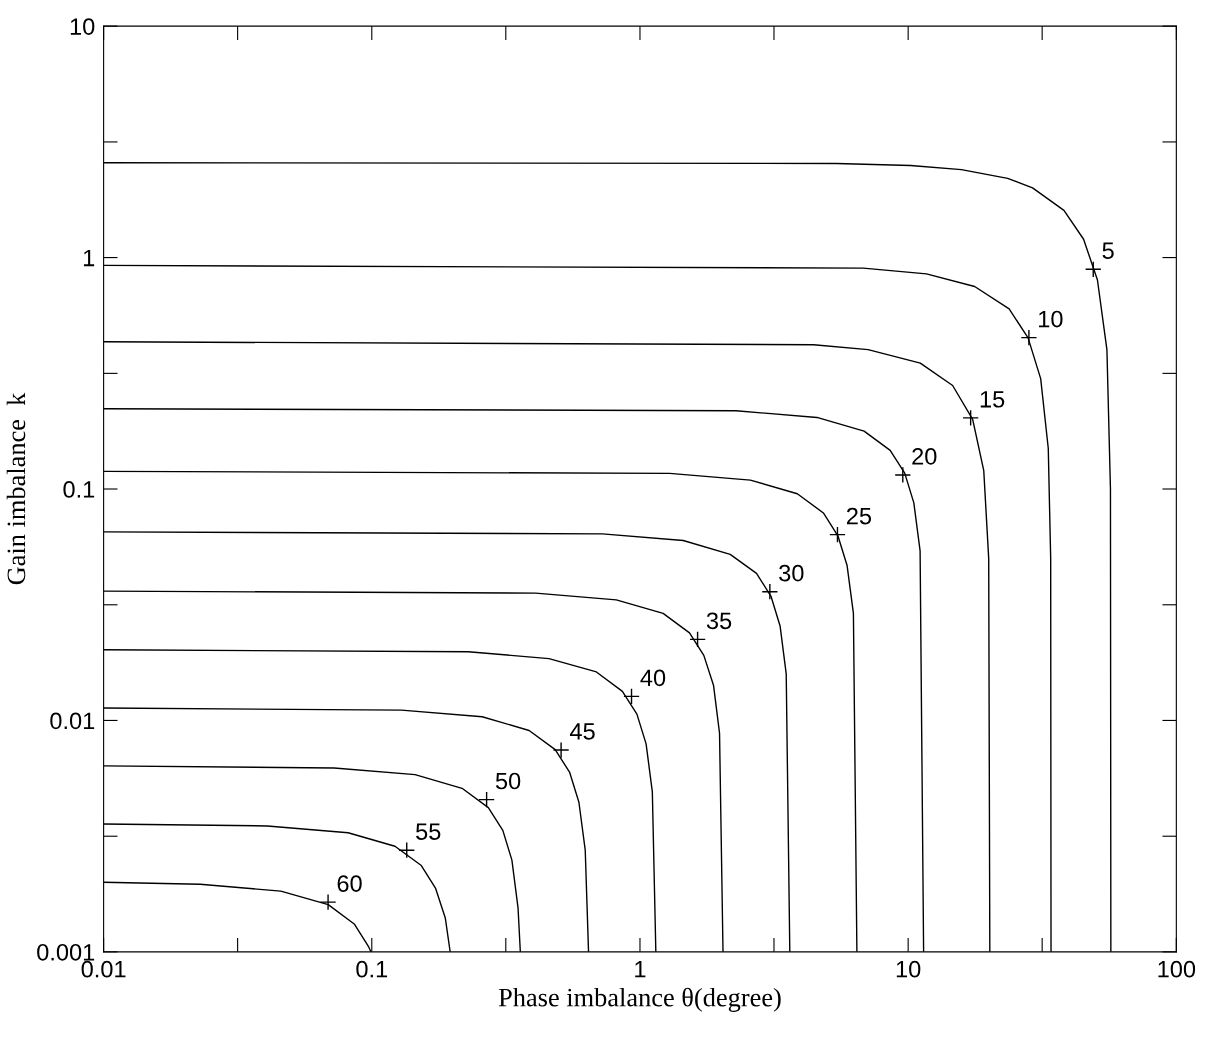  What do you see at coordinates (89, 258) in the screenshot?
I see `y-tick-label: 1` at bounding box center [89, 258].